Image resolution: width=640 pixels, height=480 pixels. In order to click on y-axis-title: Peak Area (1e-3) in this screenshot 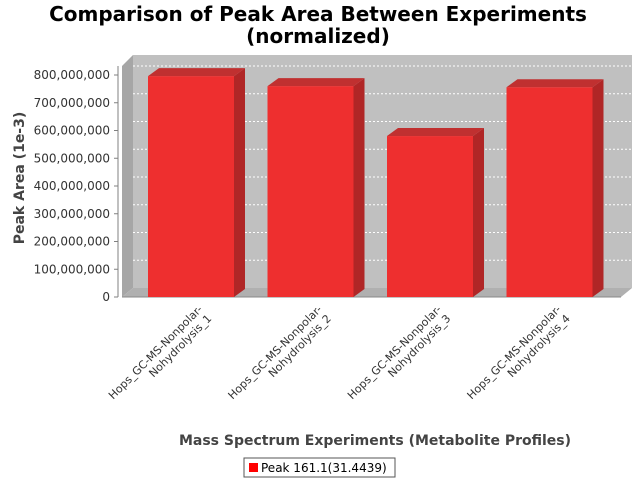, I will do `click(20, 178)`.